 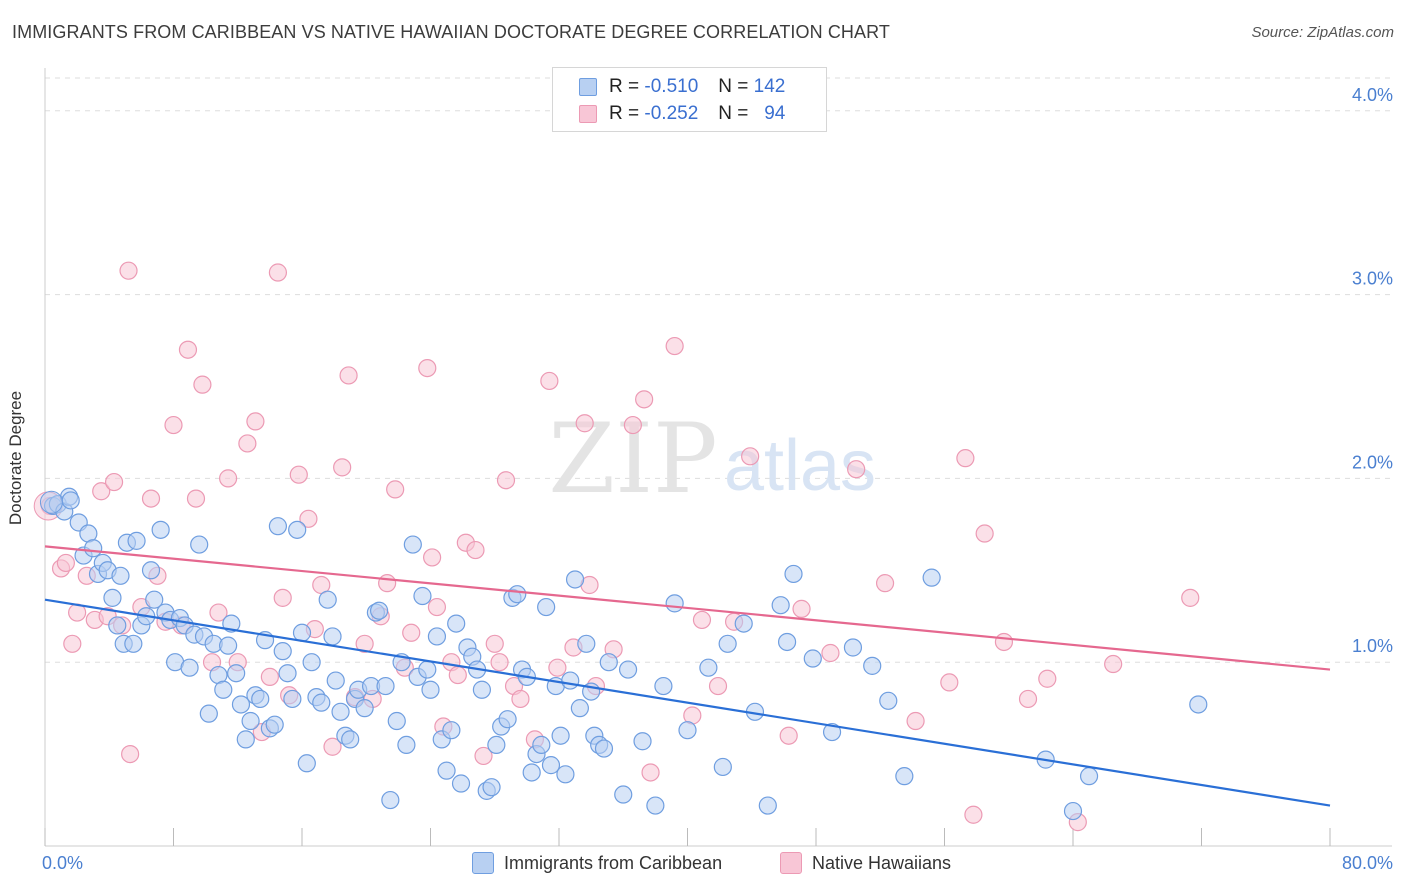 I want to click on legend-n-value: 142, so click(x=769, y=86).